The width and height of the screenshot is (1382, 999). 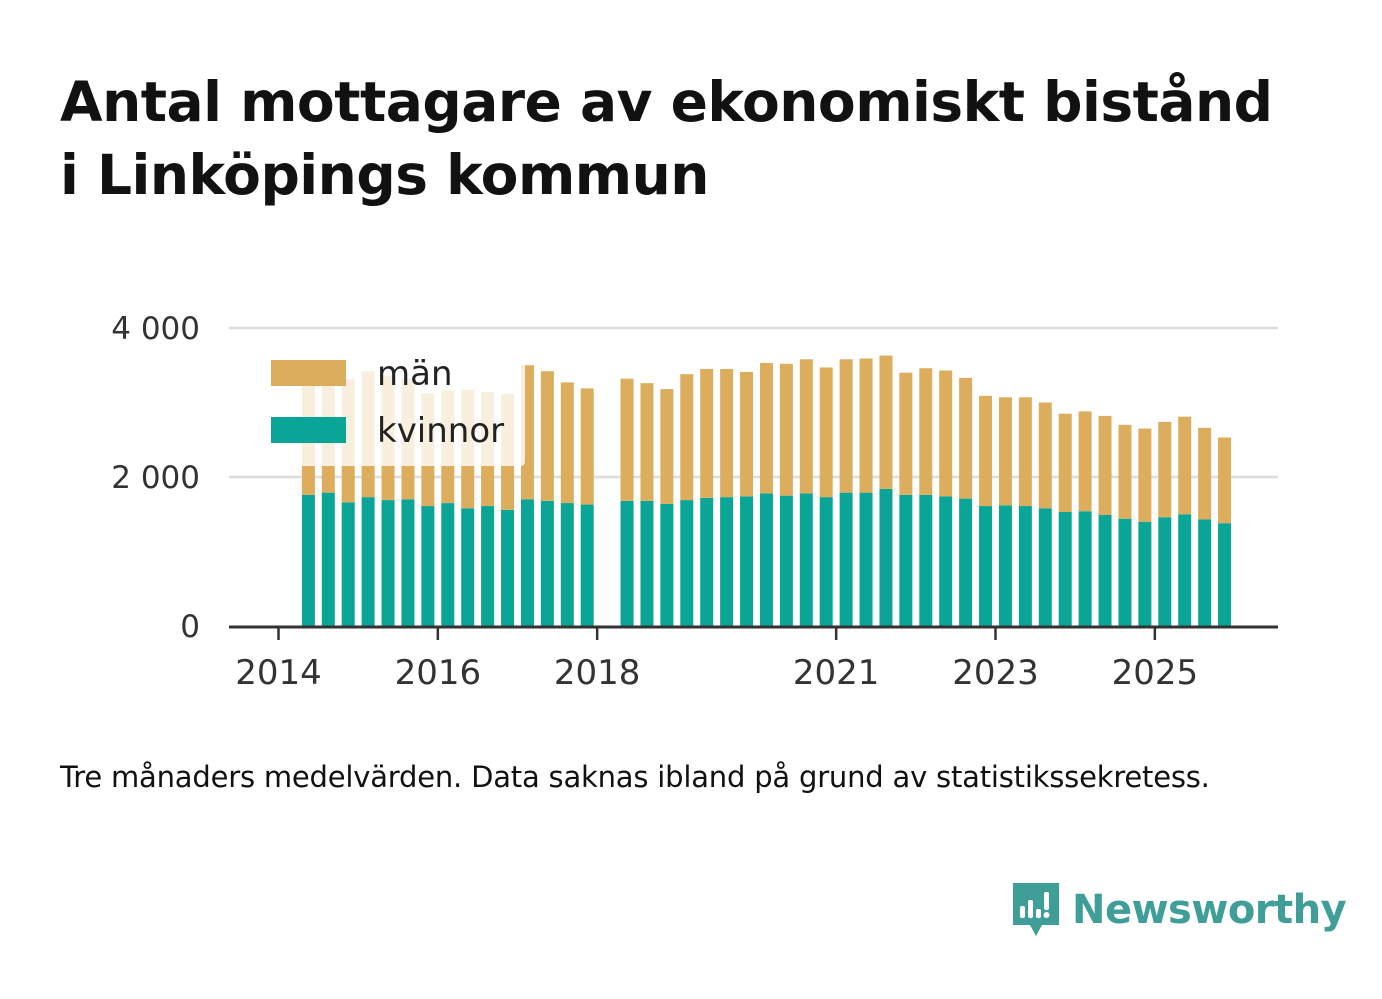 I want to click on legend-label: kvinnor, so click(x=440, y=431).